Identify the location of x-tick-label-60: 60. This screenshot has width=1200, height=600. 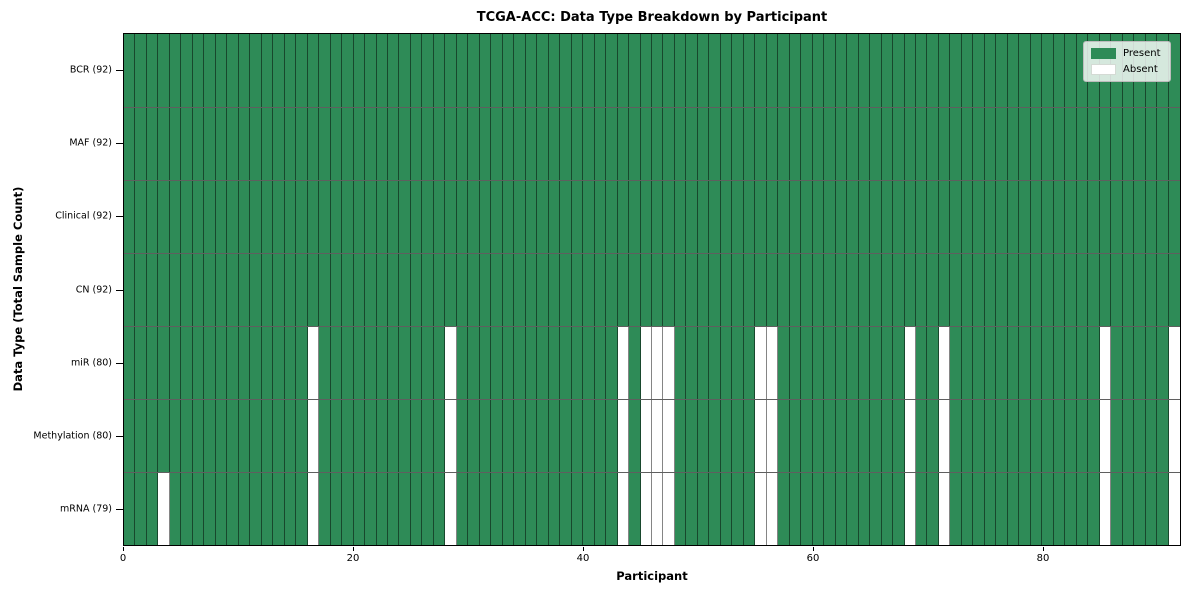
(813, 558).